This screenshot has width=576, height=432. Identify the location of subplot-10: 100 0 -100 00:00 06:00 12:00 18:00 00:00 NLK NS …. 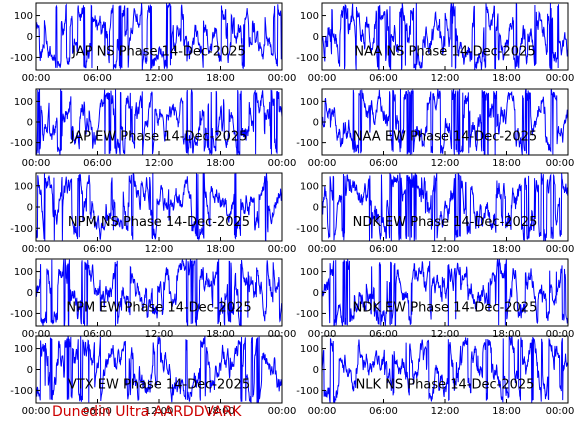
(435, 376).